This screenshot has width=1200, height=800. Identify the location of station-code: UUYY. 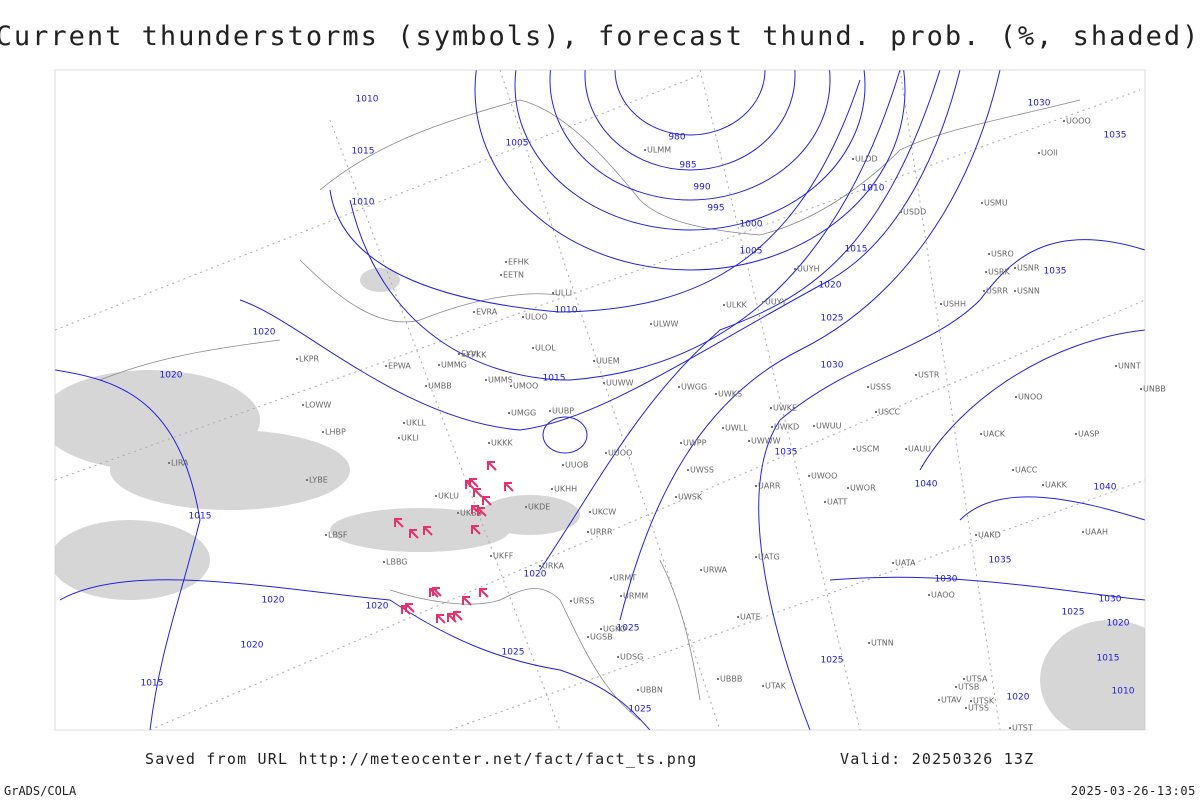
(776, 302).